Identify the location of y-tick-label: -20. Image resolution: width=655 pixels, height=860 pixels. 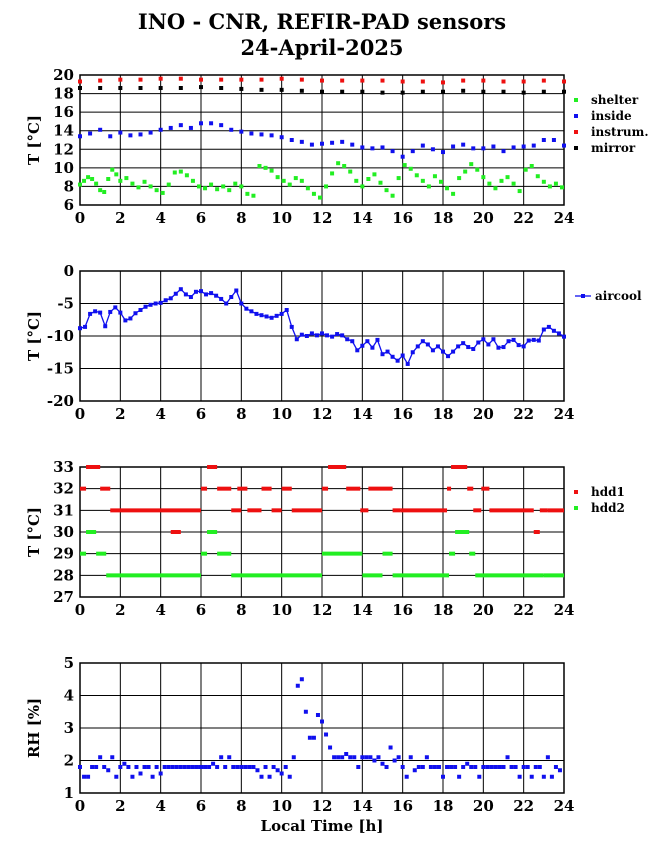
(60, 401).